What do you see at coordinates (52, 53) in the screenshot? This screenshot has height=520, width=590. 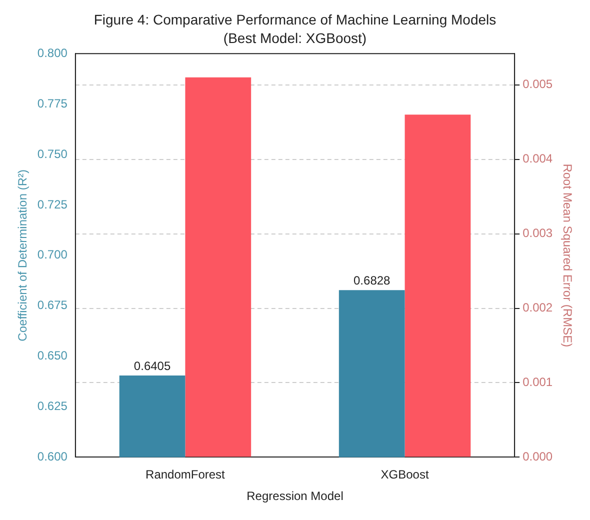 I see `y-tick-label: 0.800` at bounding box center [52, 53].